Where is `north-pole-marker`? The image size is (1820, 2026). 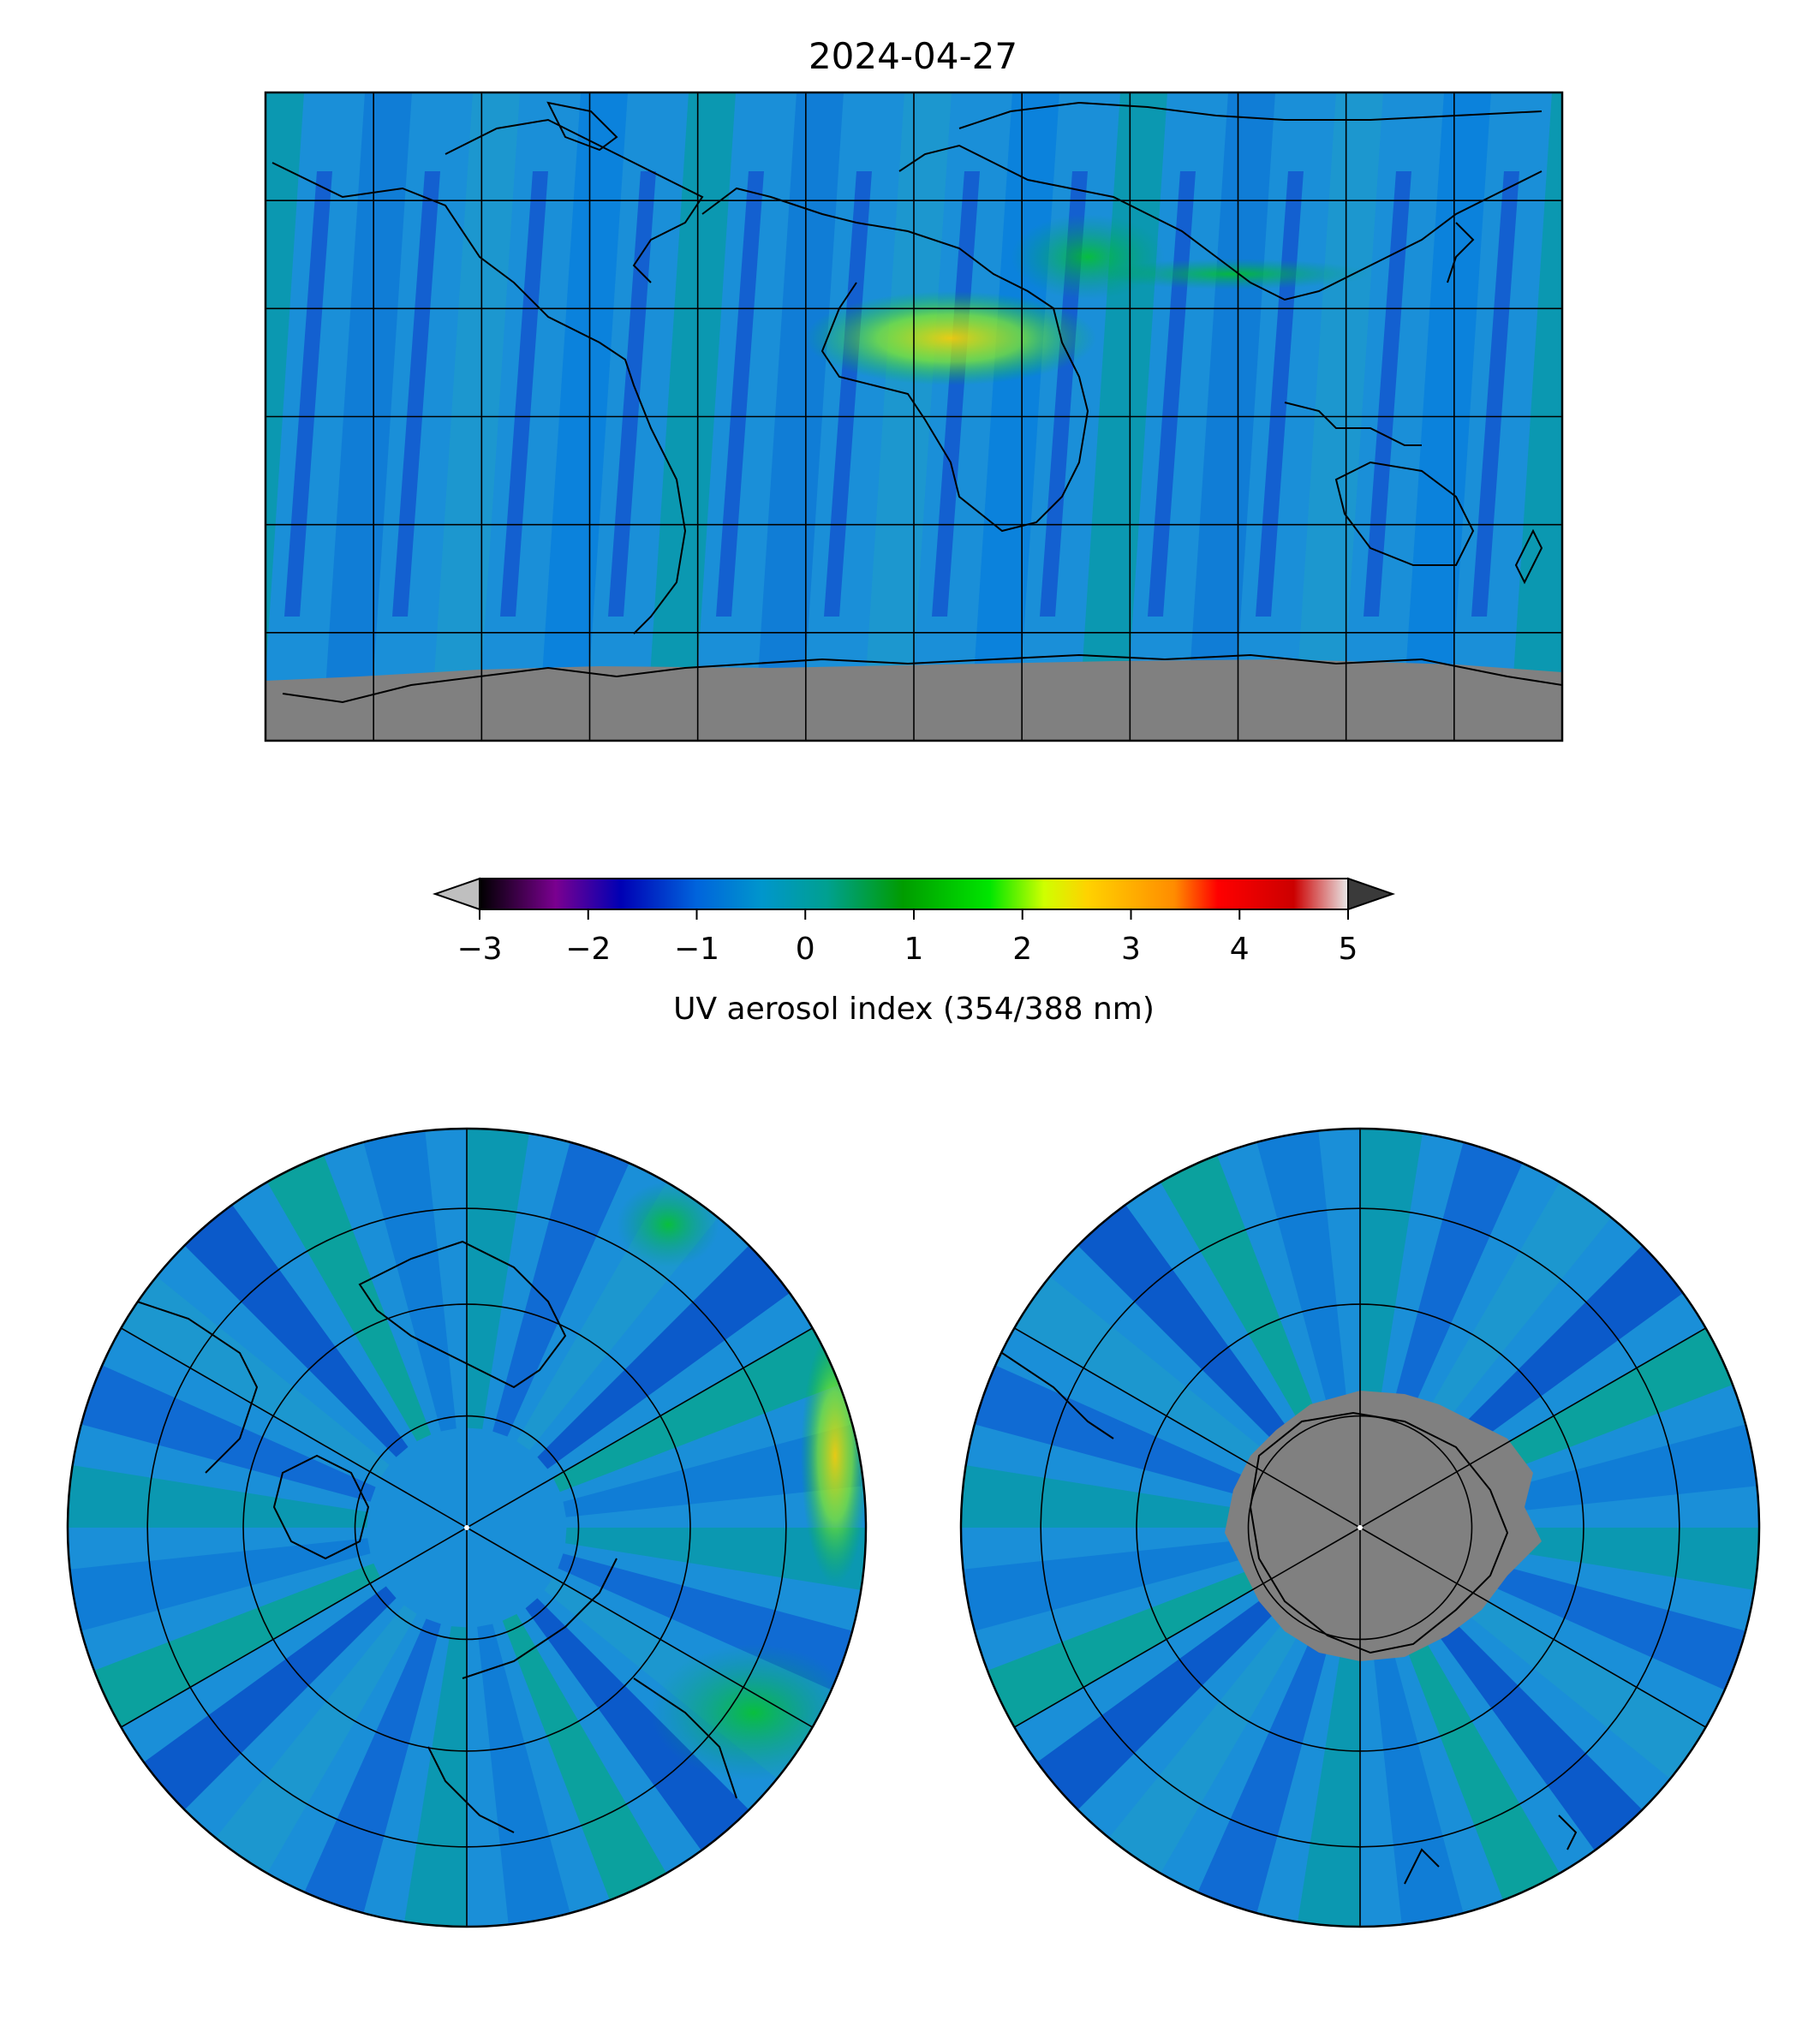
north-pole-marker is located at coordinates (466, 1527).